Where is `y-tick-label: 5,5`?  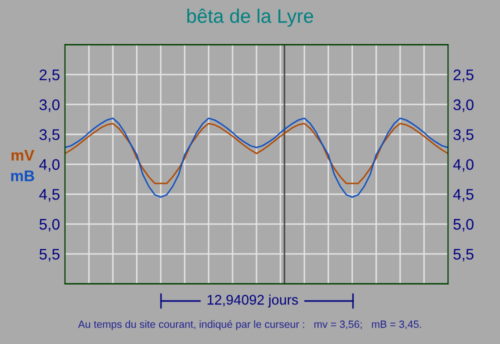
y-tick-label: 5,5 is located at coordinates (50, 255).